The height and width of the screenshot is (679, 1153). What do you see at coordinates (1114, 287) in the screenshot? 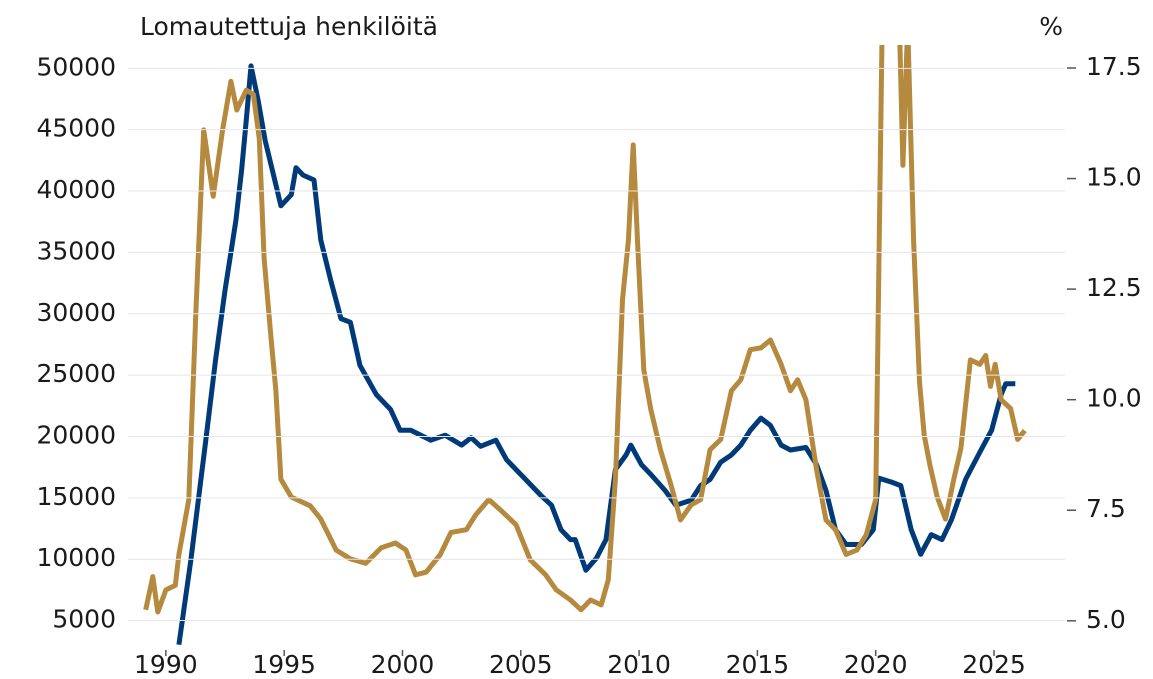
I see `y2-tick-label: 12.5` at bounding box center [1114, 287].